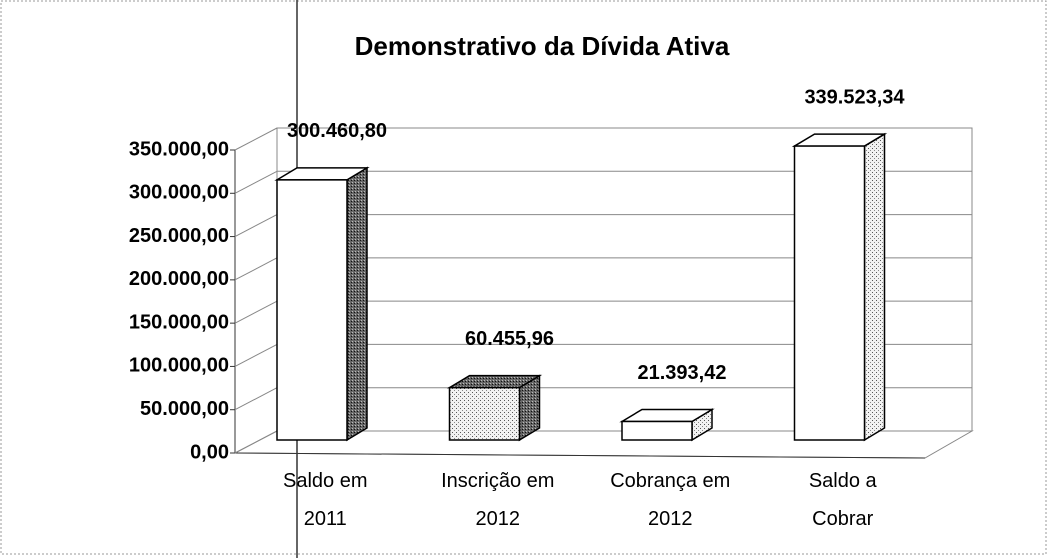 This screenshot has height=558, width=1053. What do you see at coordinates (337, 131) in the screenshot?
I see `value-label: 300.460,80` at bounding box center [337, 131].